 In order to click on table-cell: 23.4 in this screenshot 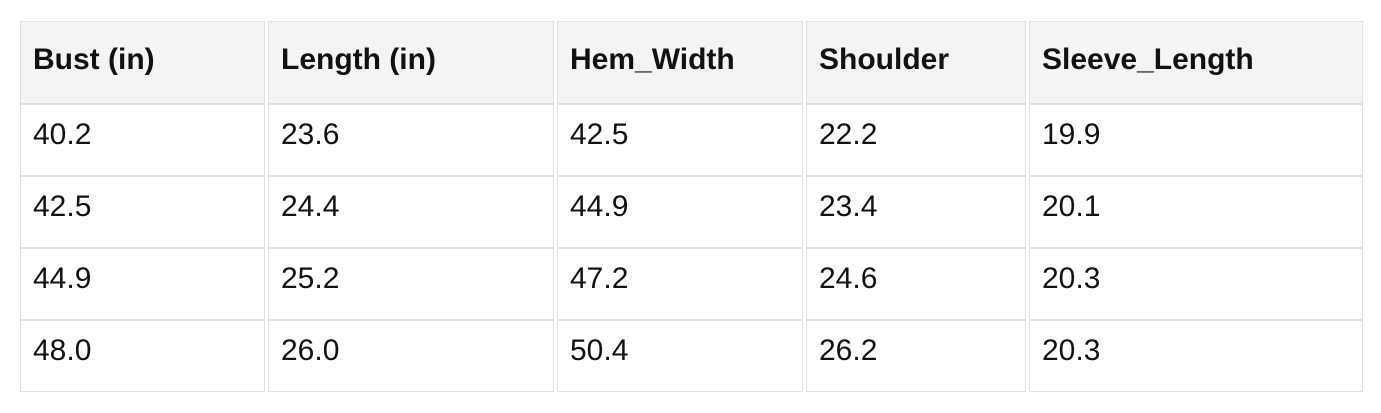, I will do `click(916, 212)`.